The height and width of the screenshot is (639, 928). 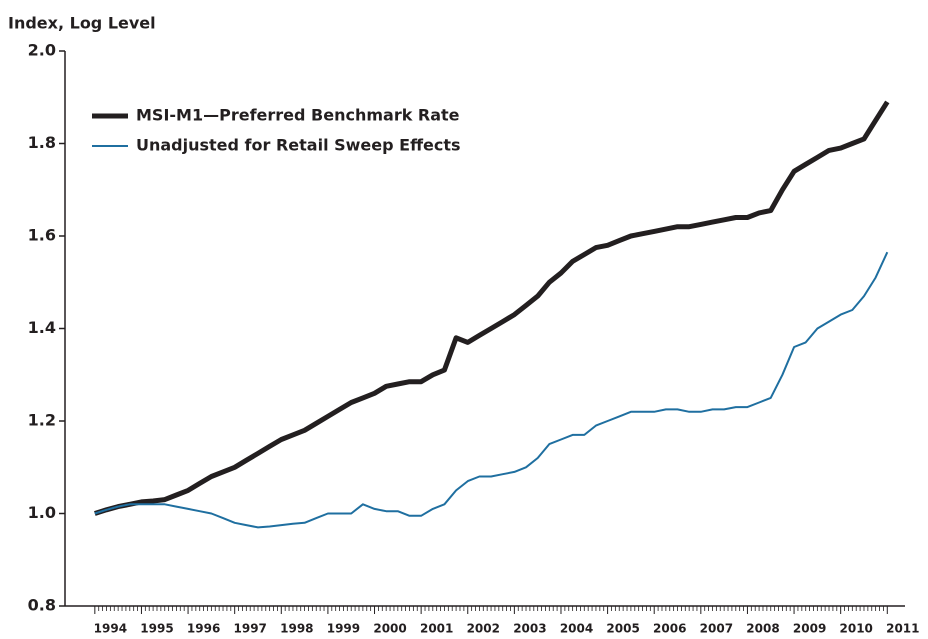 What do you see at coordinates (203, 629) in the screenshot?
I see `x-tick-label: 1996` at bounding box center [203, 629].